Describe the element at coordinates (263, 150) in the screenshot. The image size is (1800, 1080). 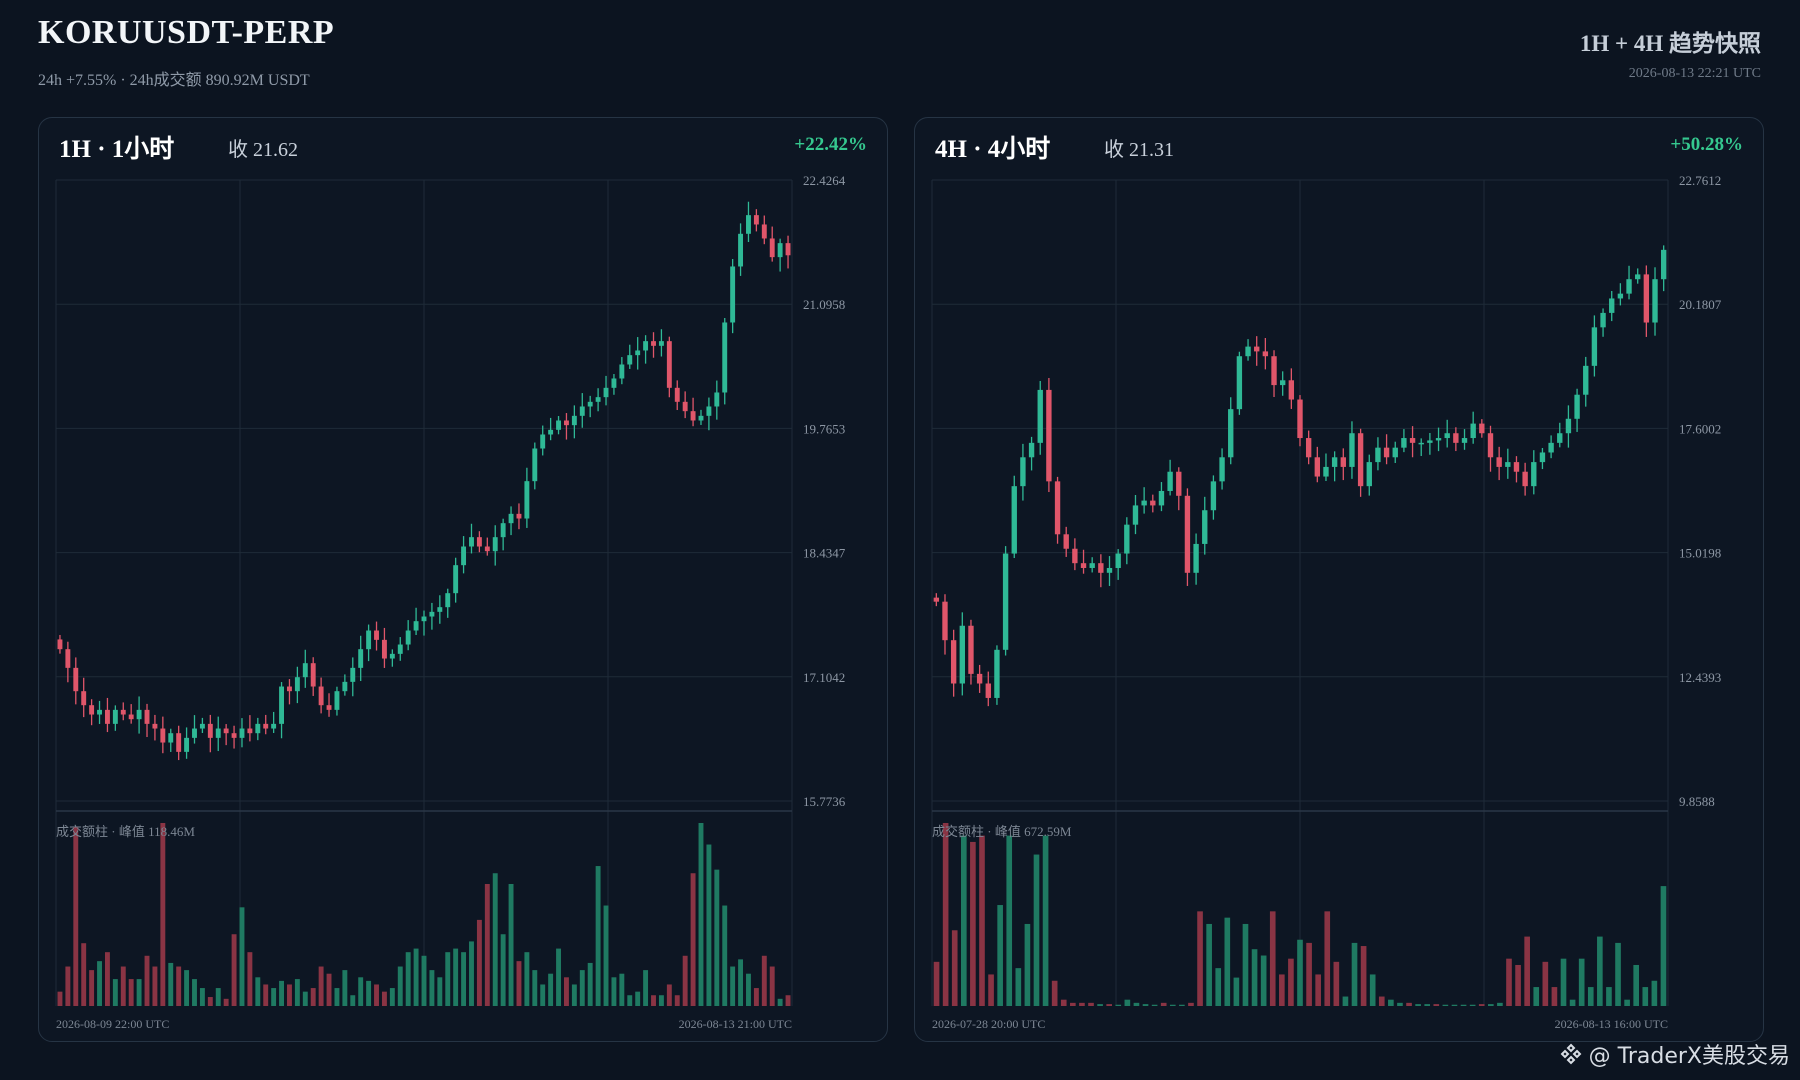
I see `close-price: 收 21.62` at that location.